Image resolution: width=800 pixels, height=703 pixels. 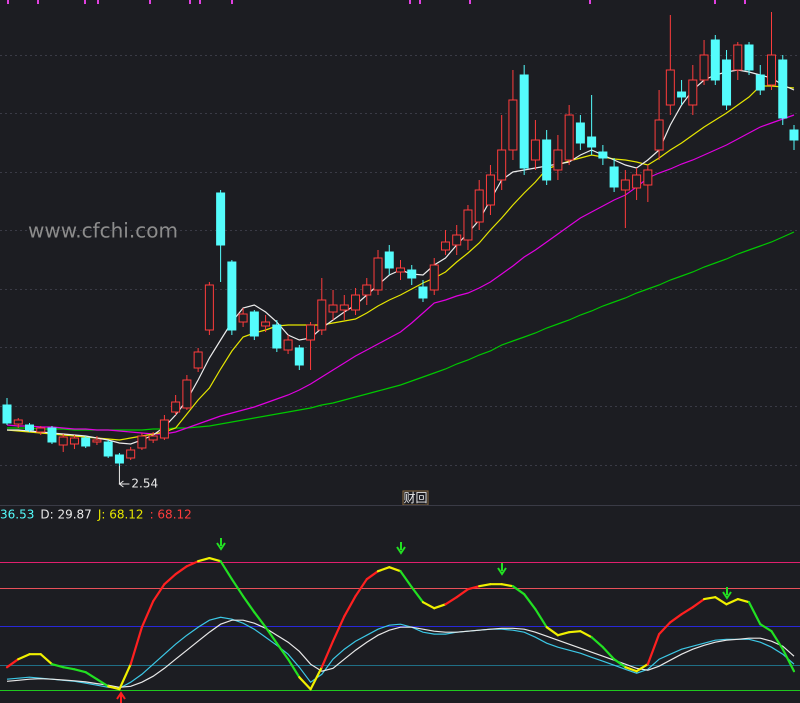 What do you see at coordinates (17, 515) in the screenshot?
I see `indicator-value: 36.53` at bounding box center [17, 515].